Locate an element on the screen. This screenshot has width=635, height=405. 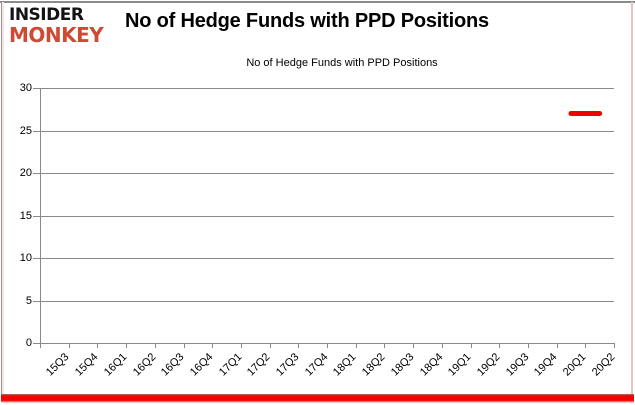
y-axis-tick-label: 25 is located at coordinates (25, 131).